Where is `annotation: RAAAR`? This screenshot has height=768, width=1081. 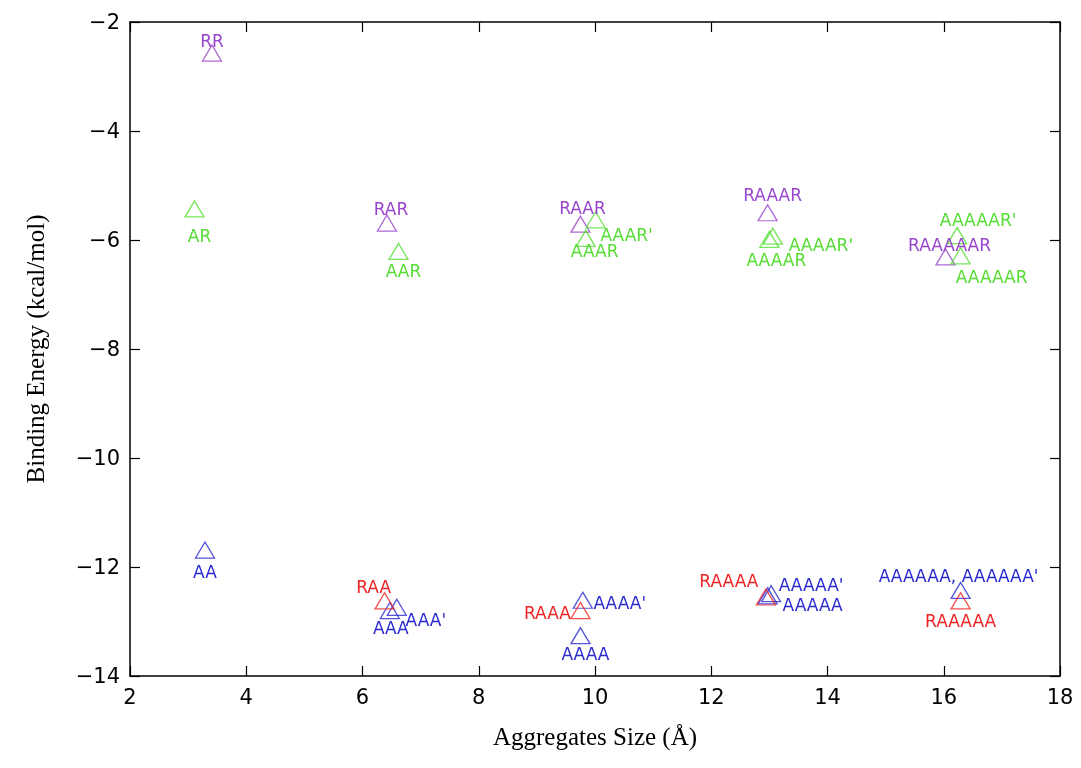 annotation: RAAAR is located at coordinates (773, 194).